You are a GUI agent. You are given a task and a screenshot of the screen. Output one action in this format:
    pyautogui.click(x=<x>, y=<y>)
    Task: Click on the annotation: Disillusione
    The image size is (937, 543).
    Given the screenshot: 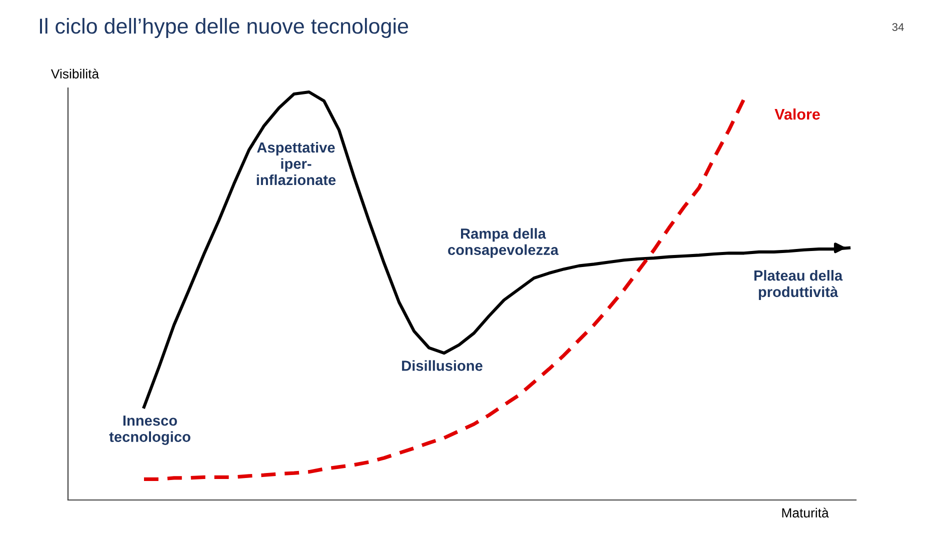 What is the action you would take?
    pyautogui.click(x=442, y=365)
    